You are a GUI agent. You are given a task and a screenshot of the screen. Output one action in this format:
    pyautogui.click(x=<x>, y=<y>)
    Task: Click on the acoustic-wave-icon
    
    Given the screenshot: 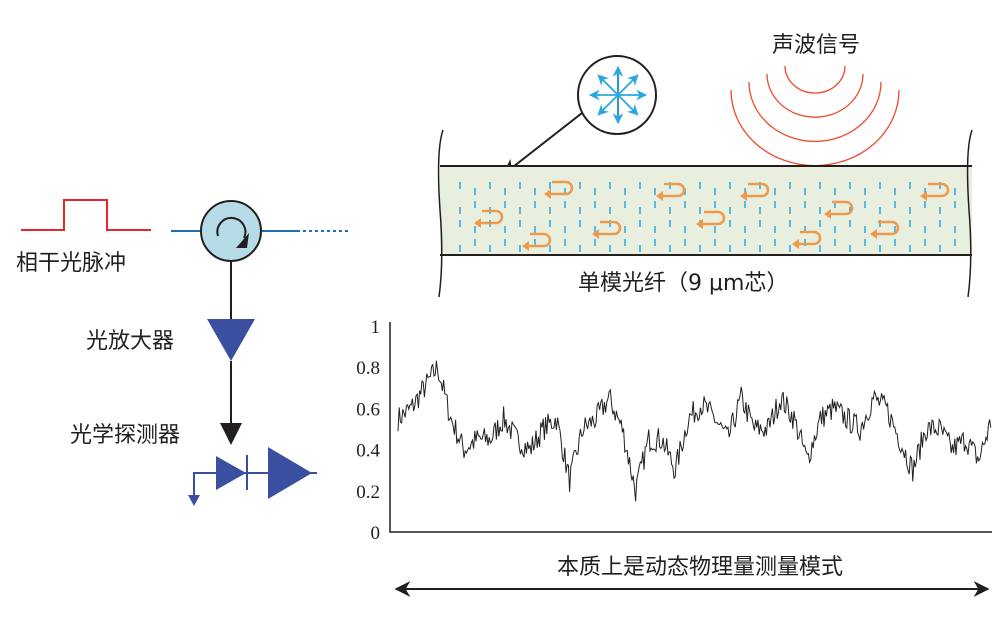 What is the action you would take?
    pyautogui.click(x=815, y=116)
    